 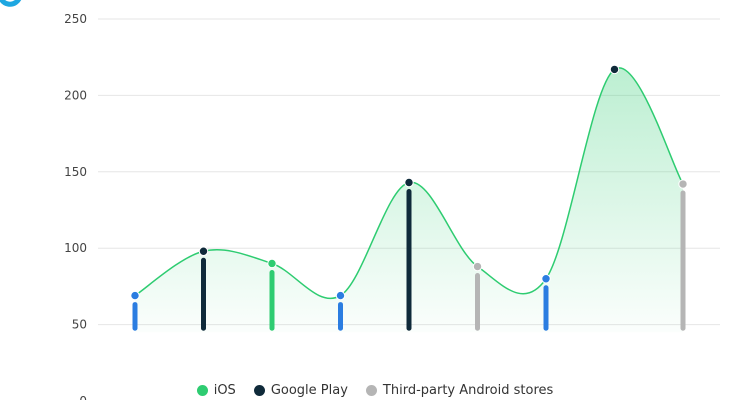 I want to click on legend-swatch-third-party, so click(x=371, y=390).